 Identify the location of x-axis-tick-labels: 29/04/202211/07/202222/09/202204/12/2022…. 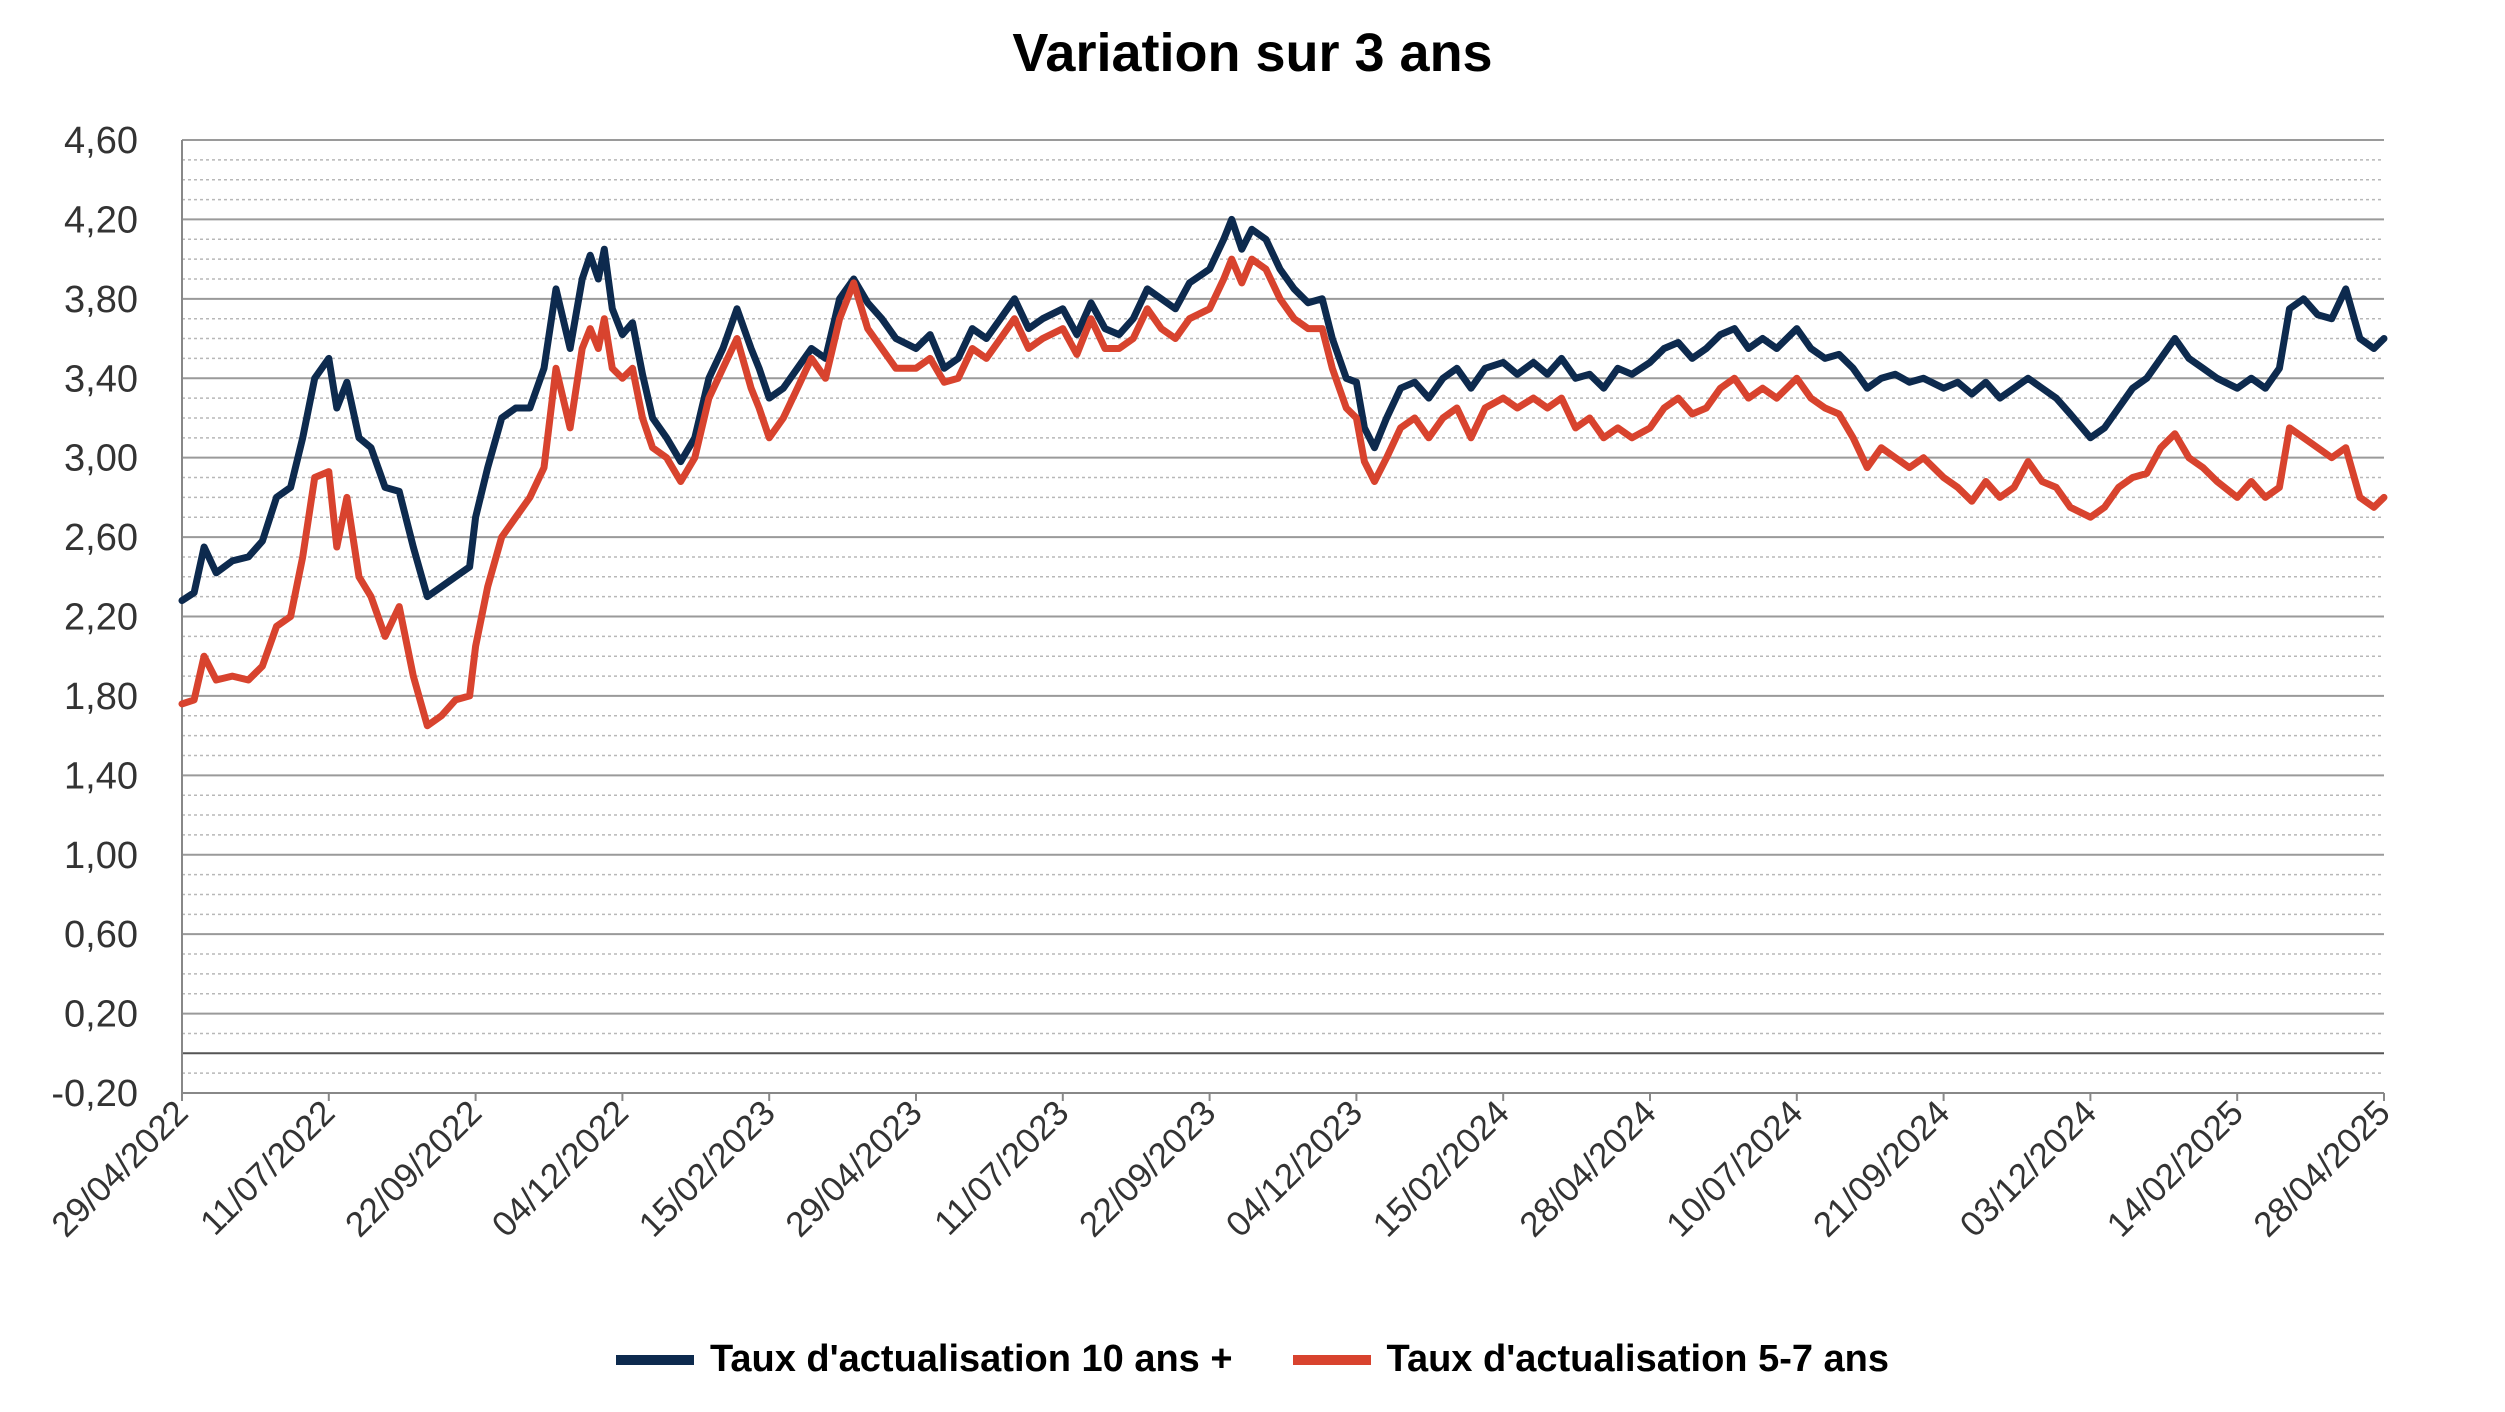
(1221, 1169).